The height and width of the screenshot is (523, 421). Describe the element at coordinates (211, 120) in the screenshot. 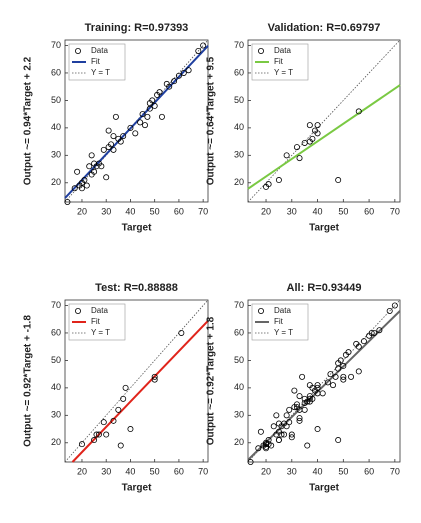

I see `y-axis-label: Output ~= 0.64*Target + 9.5` at that location.